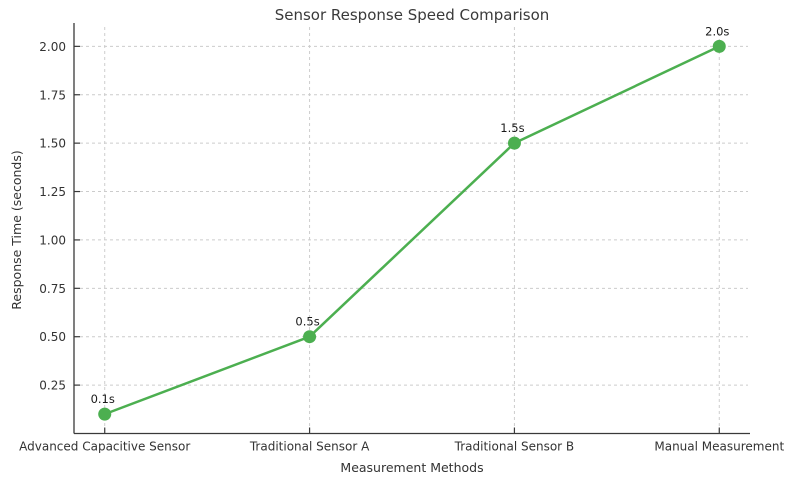 This screenshot has height=479, width=800. What do you see at coordinates (717, 31) in the screenshot?
I see `point-value-label: 2.0s` at bounding box center [717, 31].